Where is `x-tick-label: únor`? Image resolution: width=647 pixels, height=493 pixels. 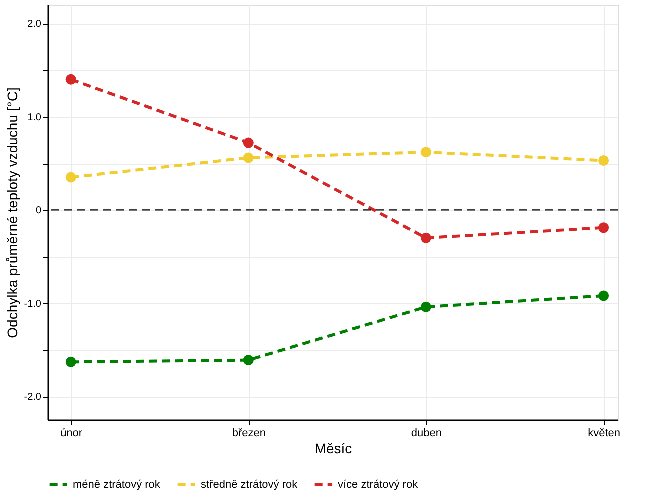 x-tick-label: únor is located at coordinates (71, 434).